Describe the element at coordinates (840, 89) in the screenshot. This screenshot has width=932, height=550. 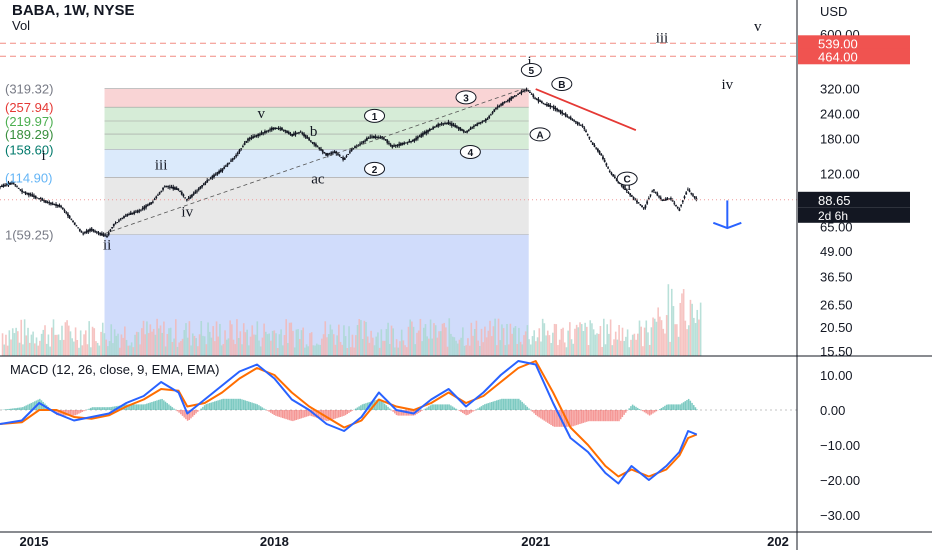
I see `price-tick: 320.00` at that location.